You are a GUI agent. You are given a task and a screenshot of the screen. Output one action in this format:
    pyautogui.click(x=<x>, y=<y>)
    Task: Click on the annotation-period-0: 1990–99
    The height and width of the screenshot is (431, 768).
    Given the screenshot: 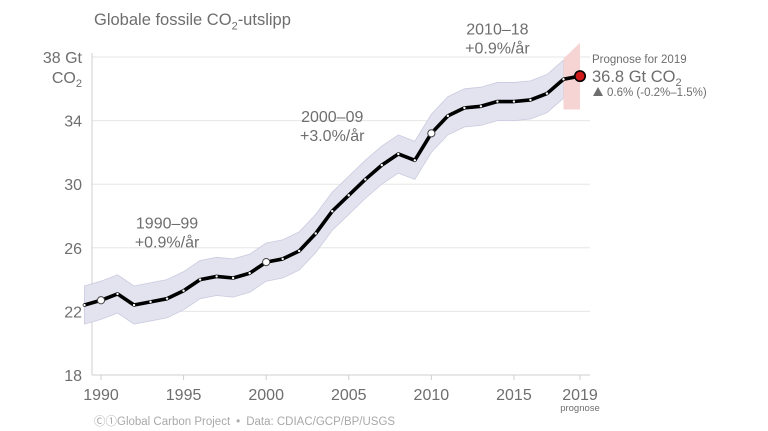 What is the action you would take?
    pyautogui.click(x=167, y=224)
    